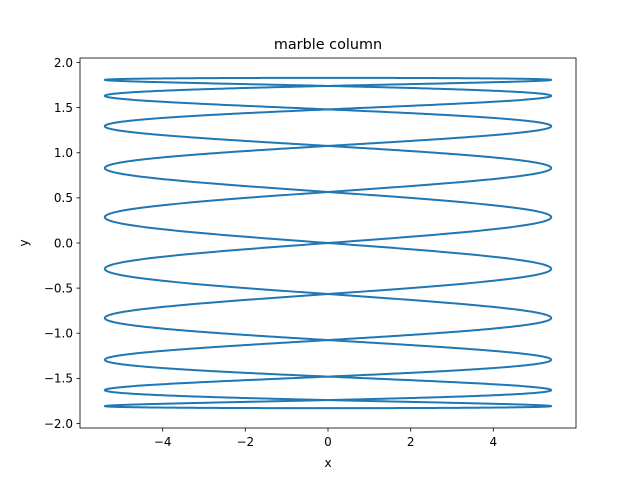  What do you see at coordinates (328, 442) in the screenshot?
I see `x-tick-label: 0` at bounding box center [328, 442].